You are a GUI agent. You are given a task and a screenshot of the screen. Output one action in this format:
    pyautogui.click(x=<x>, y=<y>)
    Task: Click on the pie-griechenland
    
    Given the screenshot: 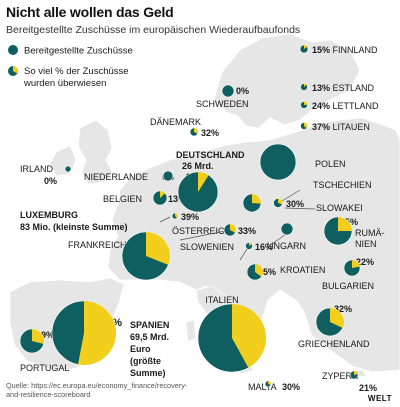 What is the action you would take?
    pyautogui.click(x=330, y=322)
    